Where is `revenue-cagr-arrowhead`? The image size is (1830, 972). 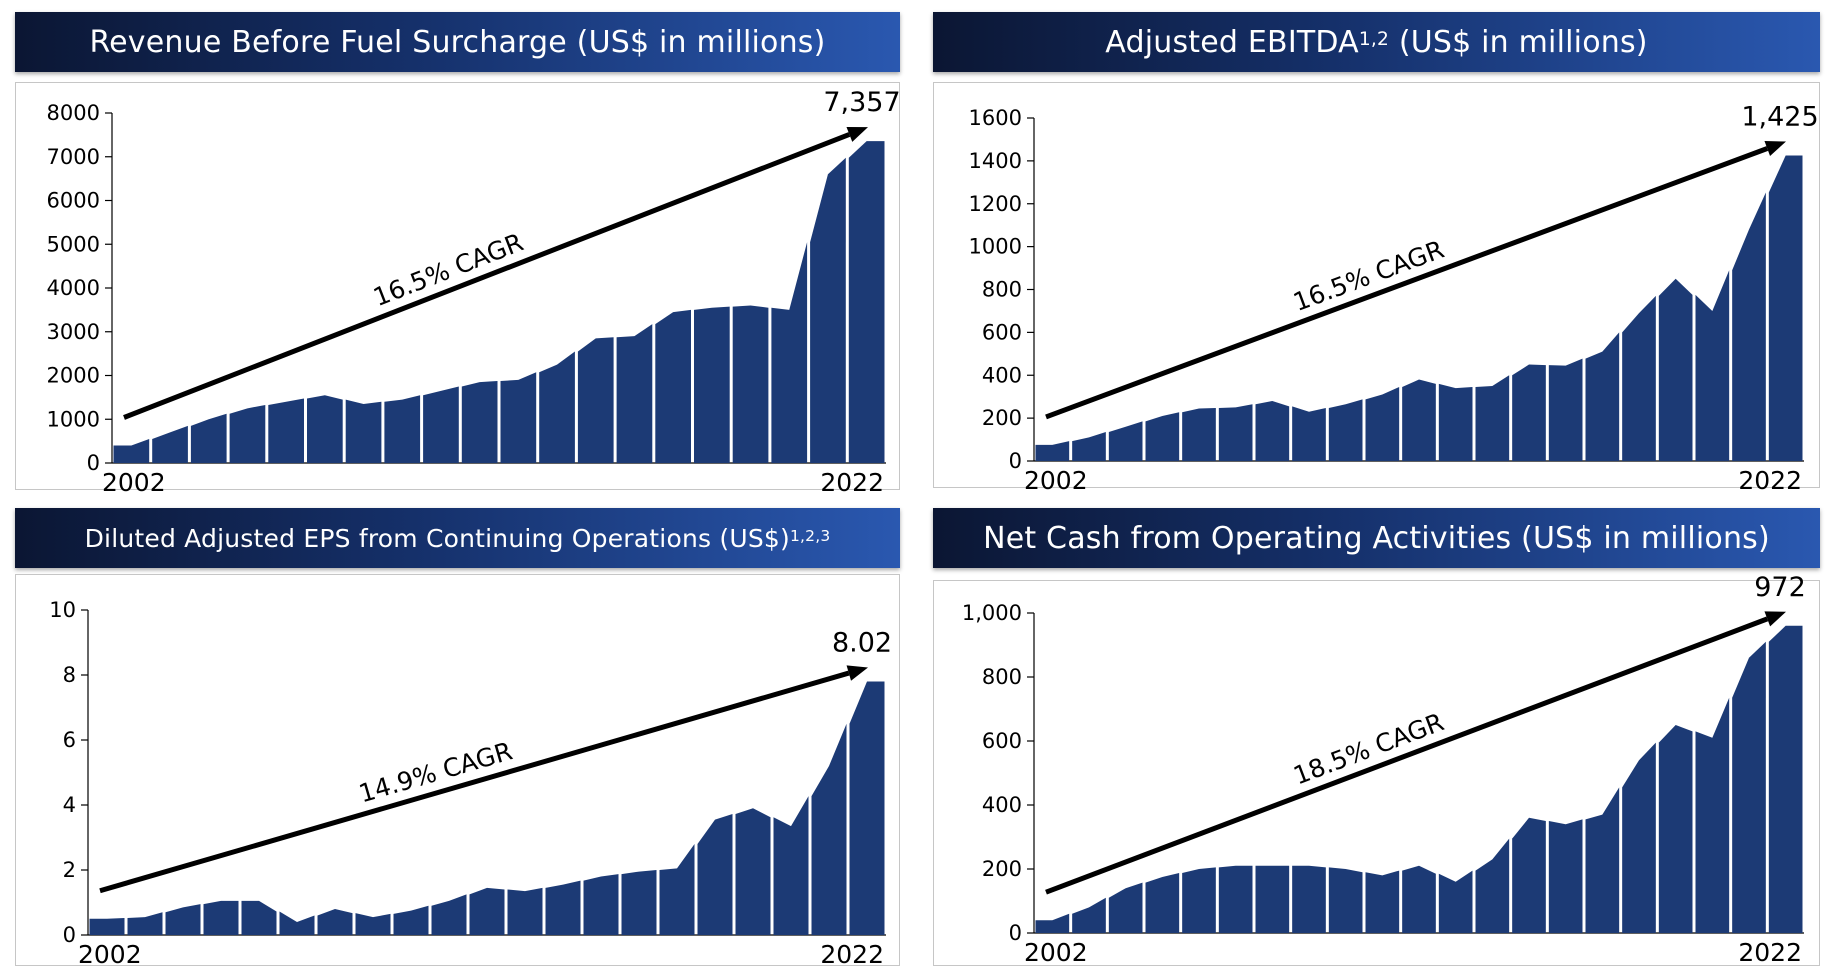 revenue-cagr-arrowhead is located at coordinates (857, 134).